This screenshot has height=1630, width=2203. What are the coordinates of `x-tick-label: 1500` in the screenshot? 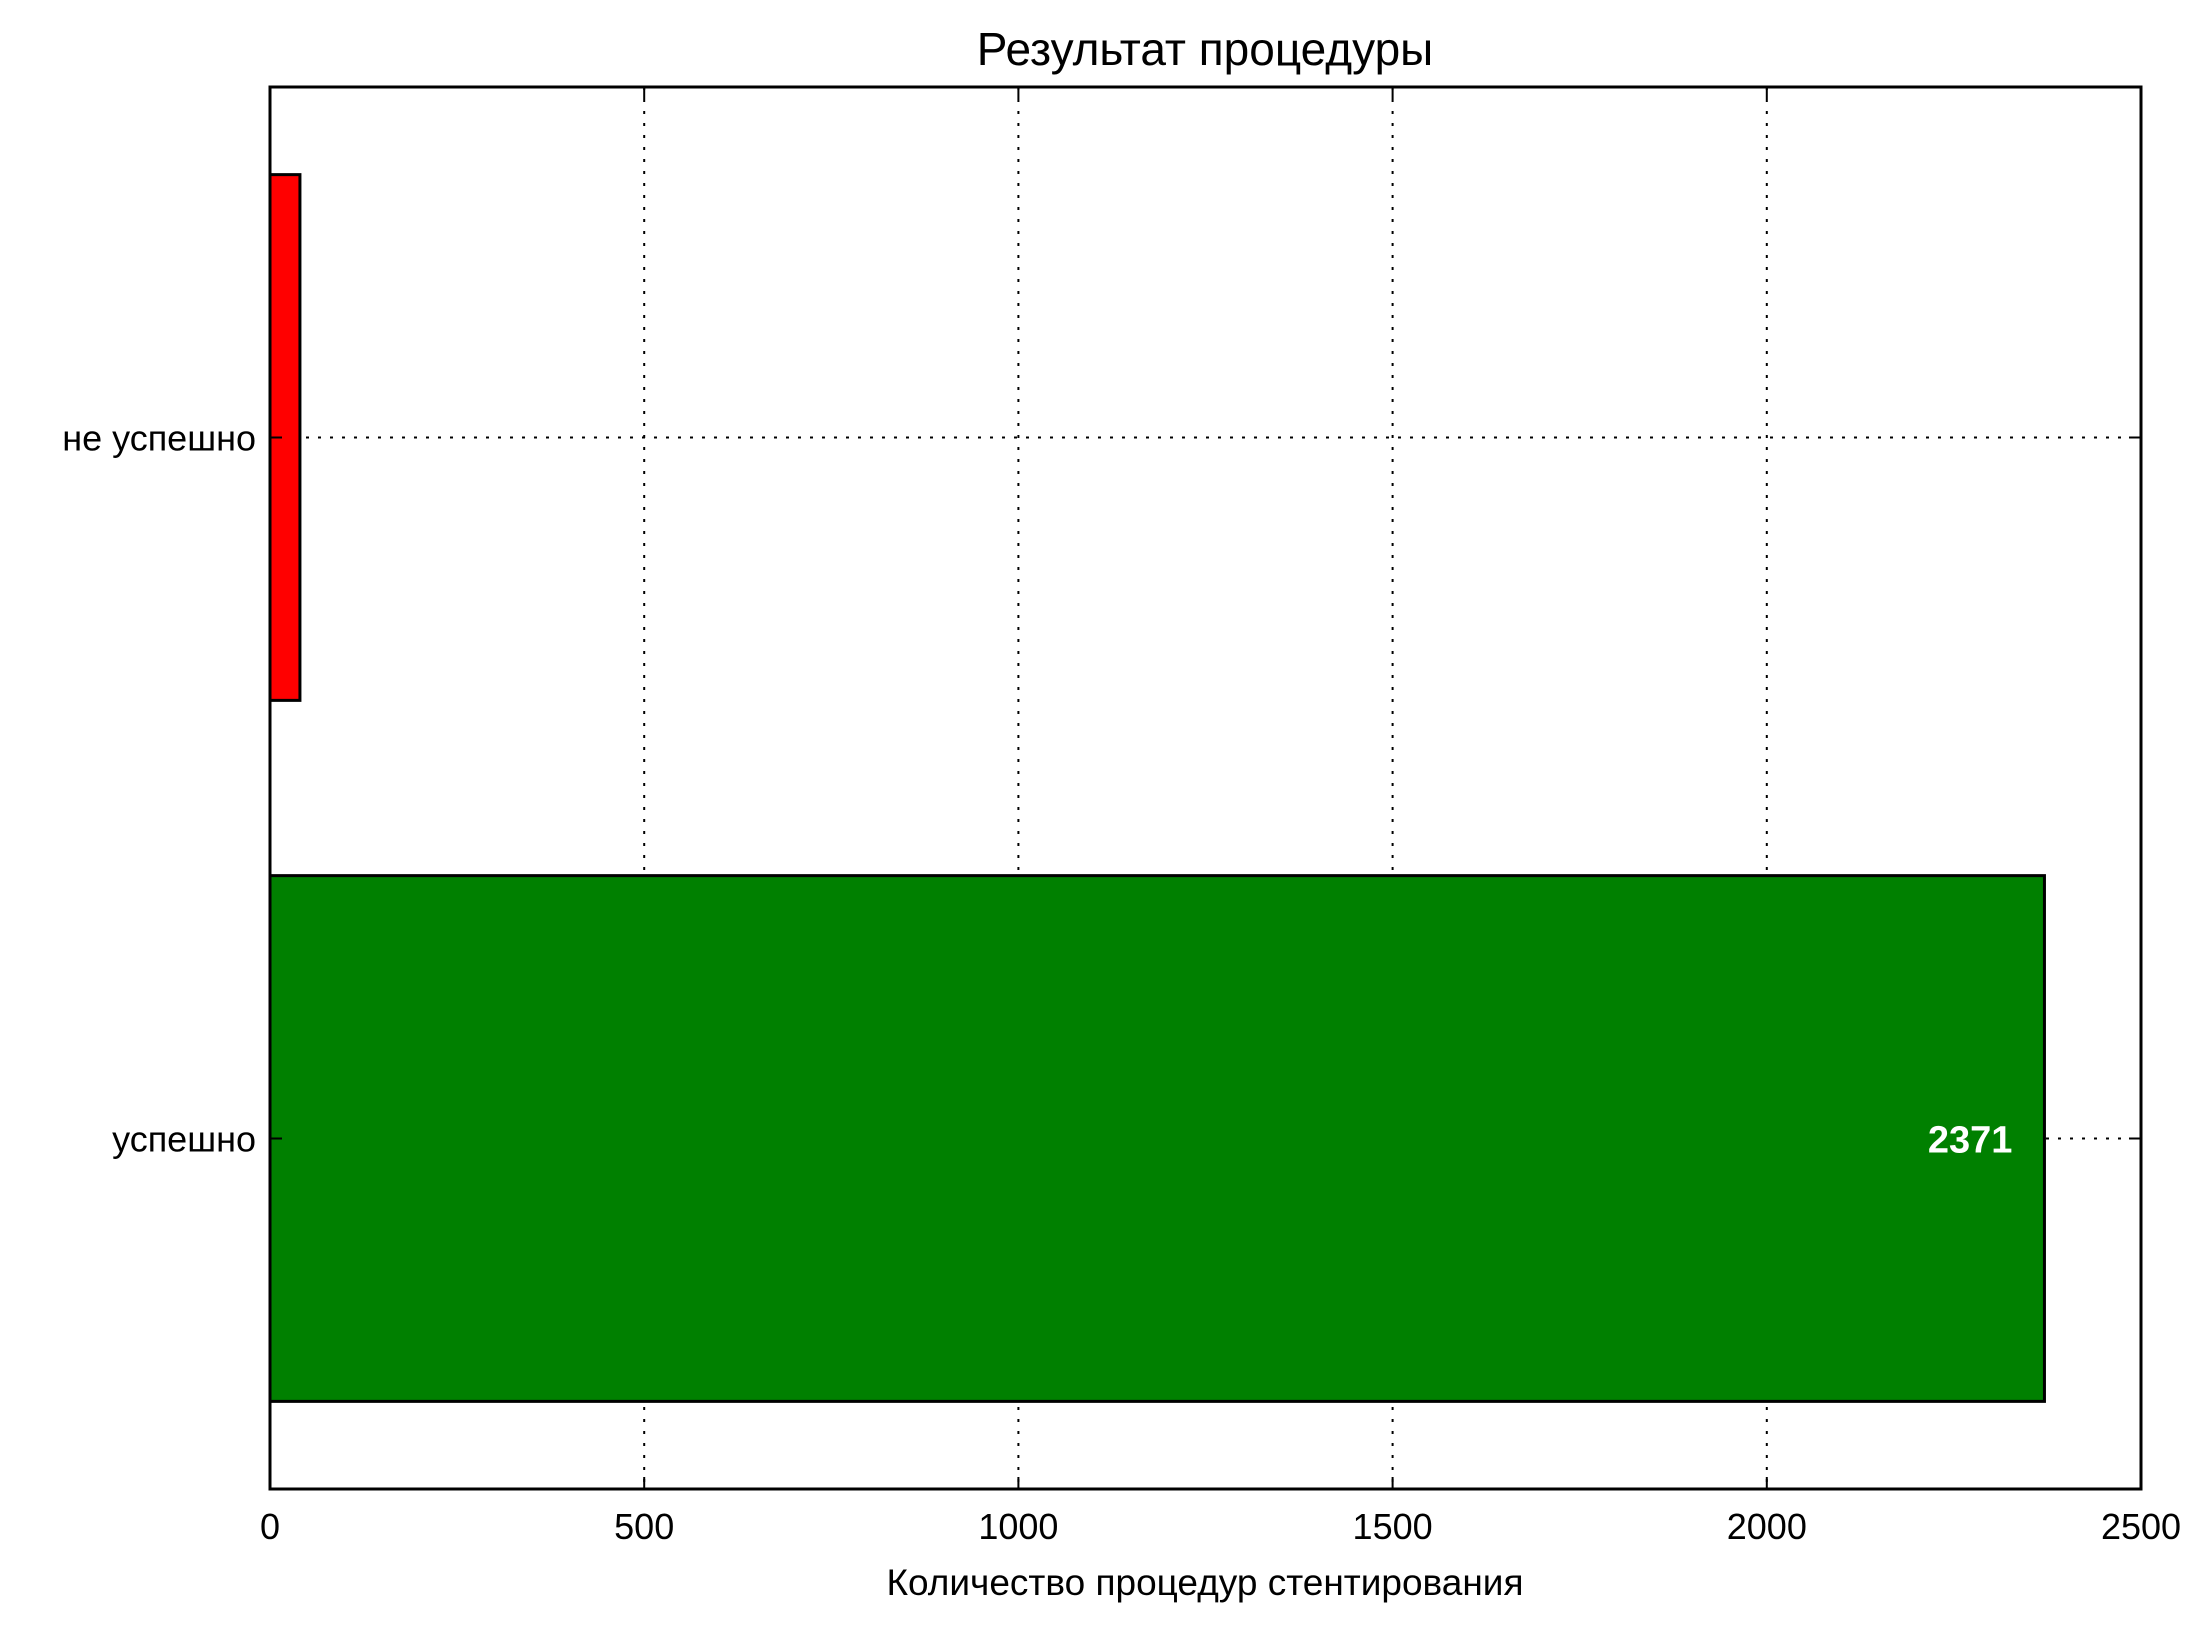 It's located at (1393, 1526).